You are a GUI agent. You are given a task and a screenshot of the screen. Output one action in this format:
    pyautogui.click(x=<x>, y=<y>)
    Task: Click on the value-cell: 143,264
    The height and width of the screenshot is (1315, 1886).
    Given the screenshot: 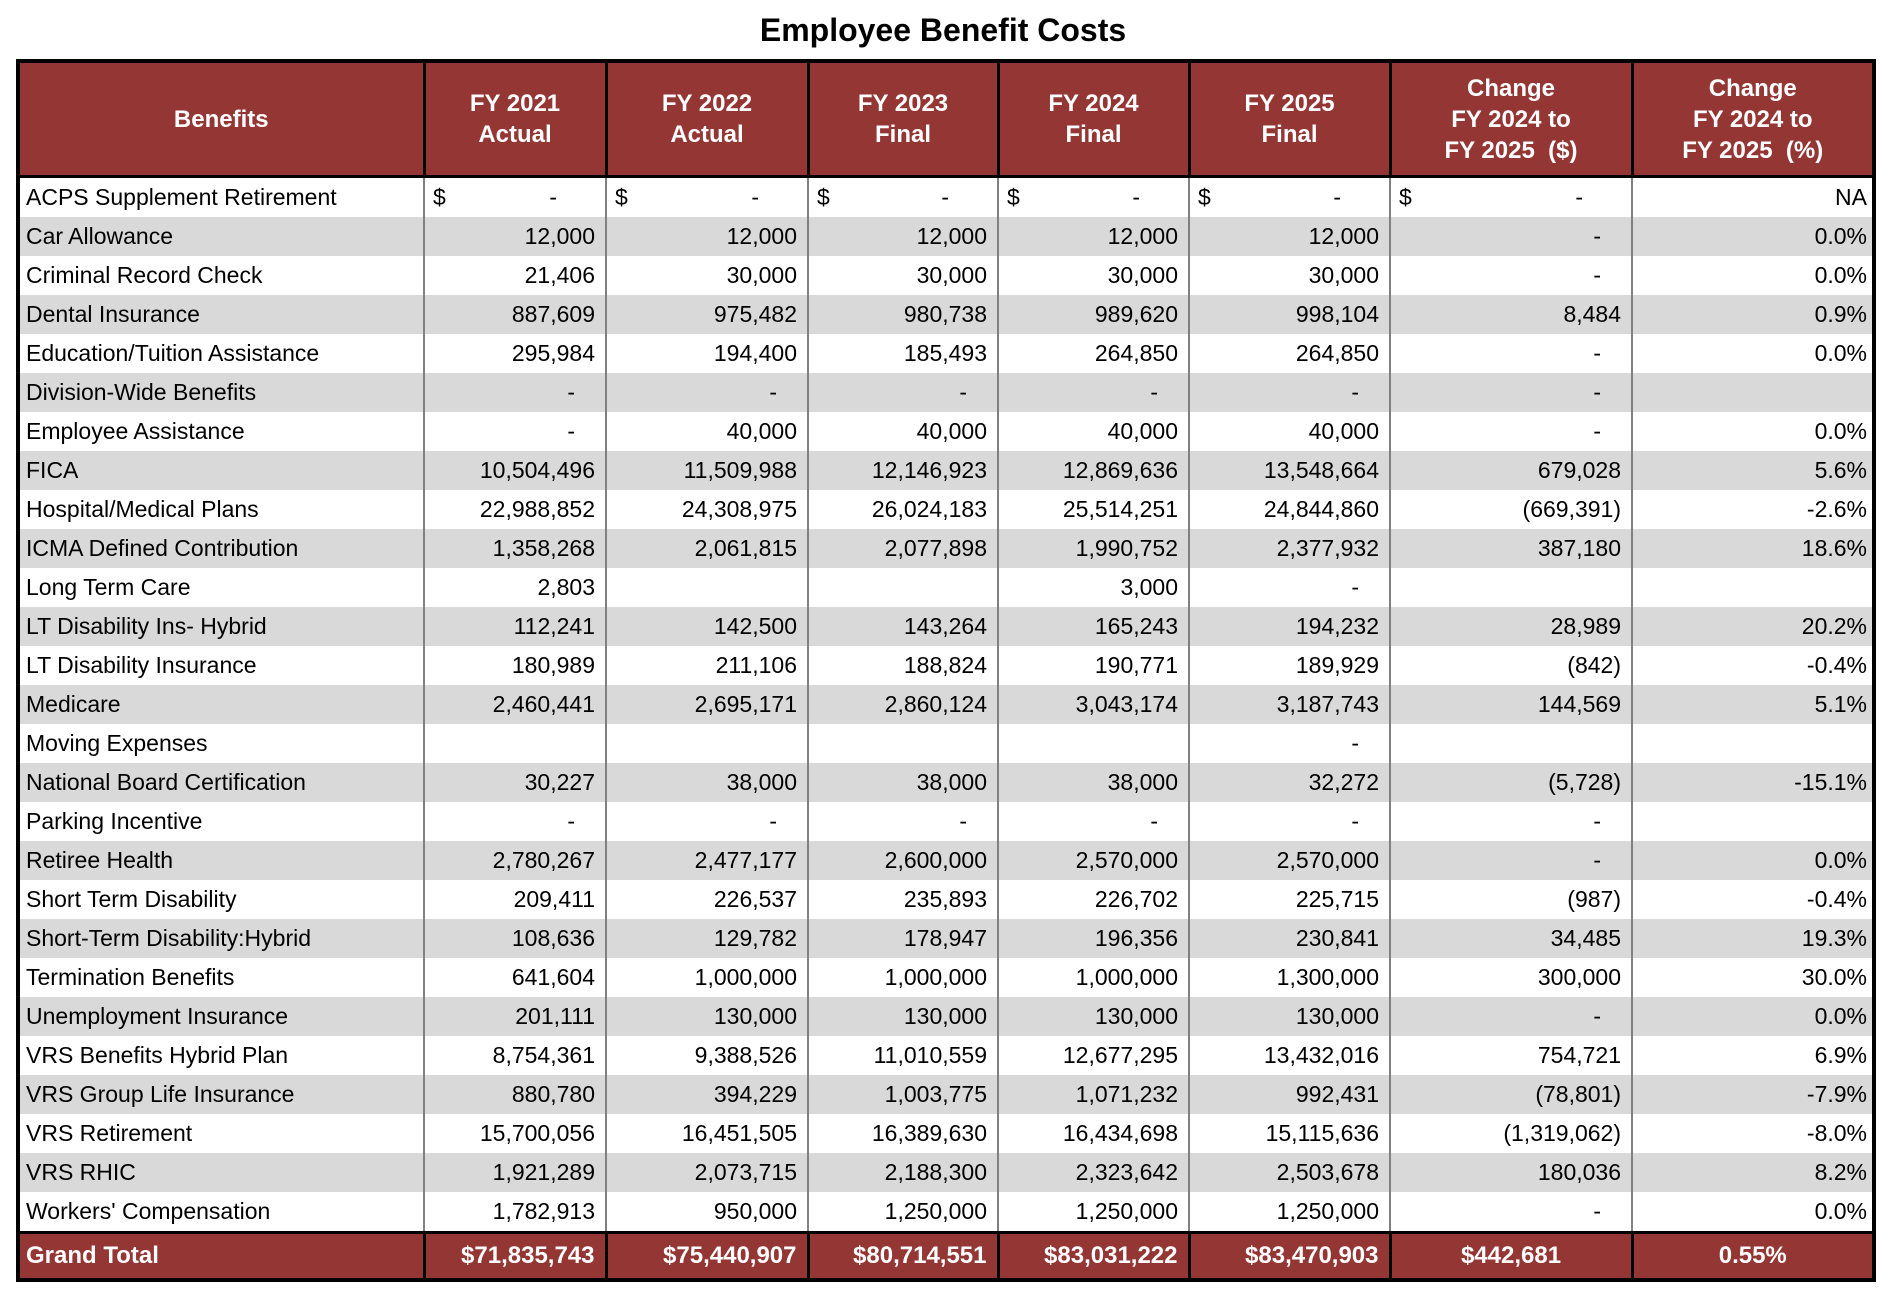 What is the action you would take?
    pyautogui.click(x=903, y=626)
    